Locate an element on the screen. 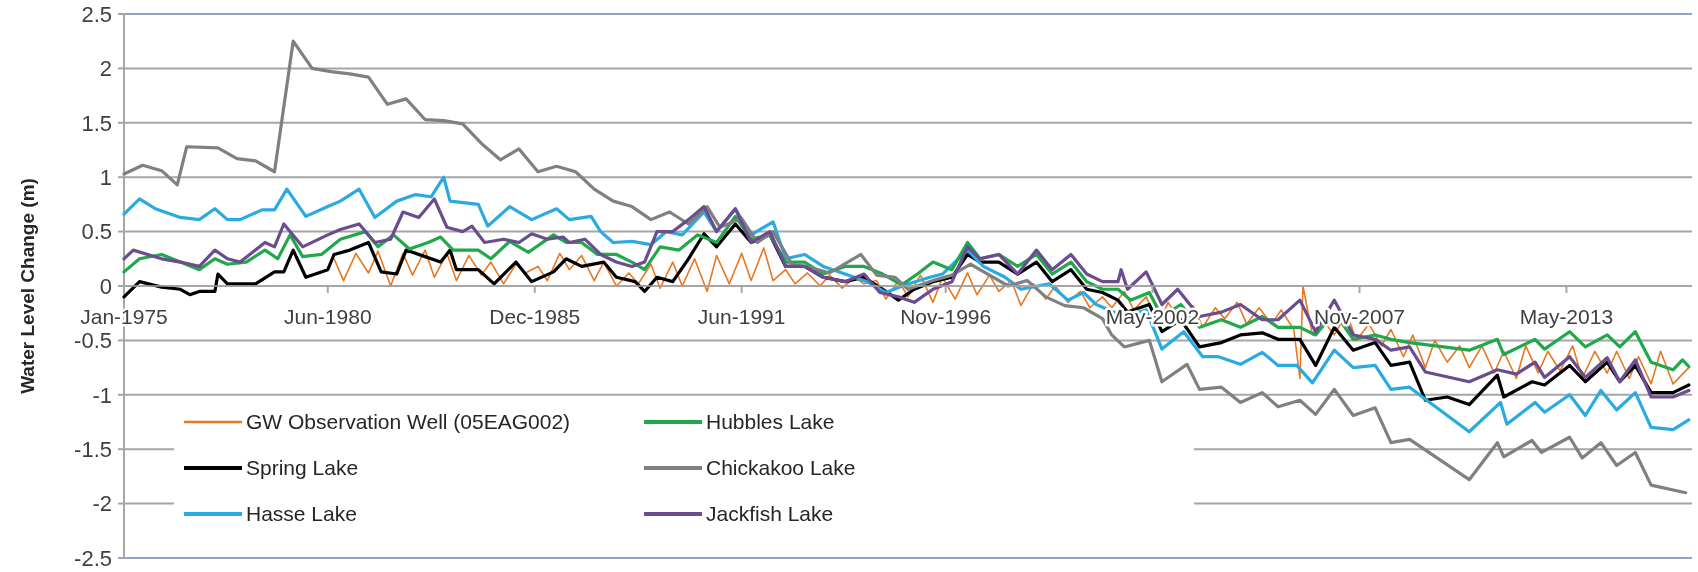  y-tick-label: -0.5 is located at coordinates (93, 341).